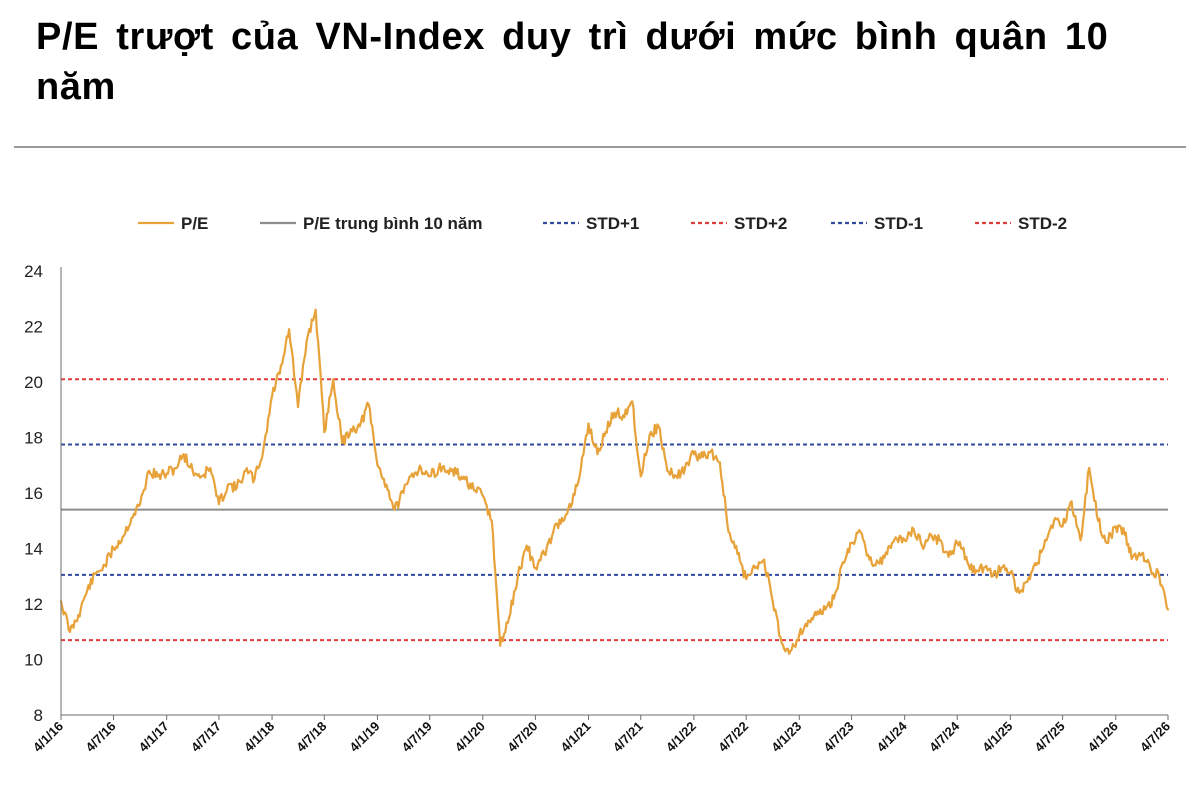 The height and width of the screenshot is (787, 1200). What do you see at coordinates (470, 737) in the screenshot?
I see `x-tick-label: 4/1/20` at bounding box center [470, 737].